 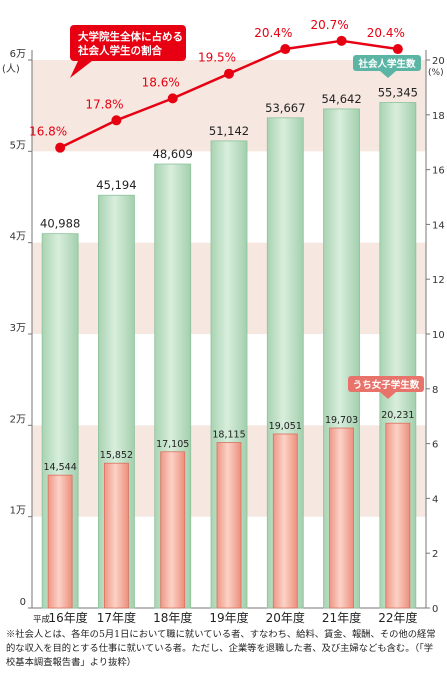 I want to click on right-tick-label: 0, so click(x=435, y=609).